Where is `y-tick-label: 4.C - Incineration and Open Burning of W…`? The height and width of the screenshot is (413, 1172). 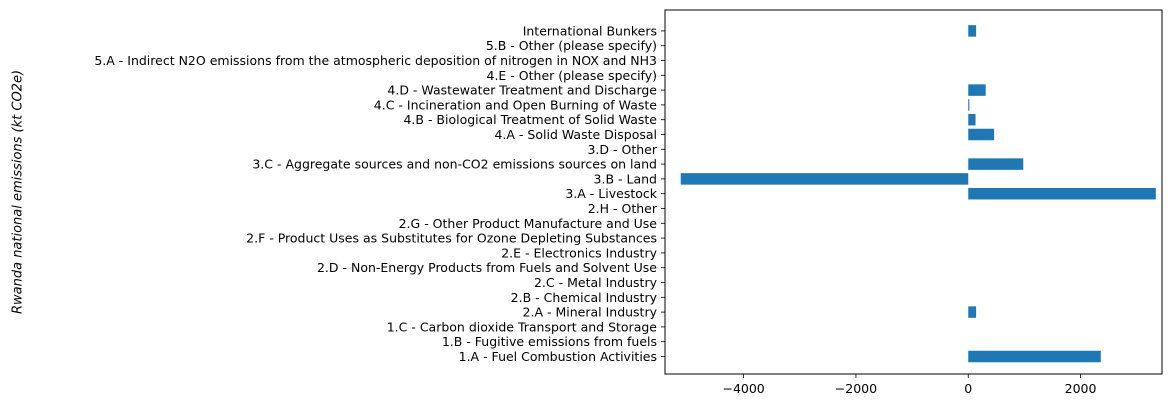 y-tick-label: 4.C - Incineration and Open Burning of W… is located at coordinates (516, 104).